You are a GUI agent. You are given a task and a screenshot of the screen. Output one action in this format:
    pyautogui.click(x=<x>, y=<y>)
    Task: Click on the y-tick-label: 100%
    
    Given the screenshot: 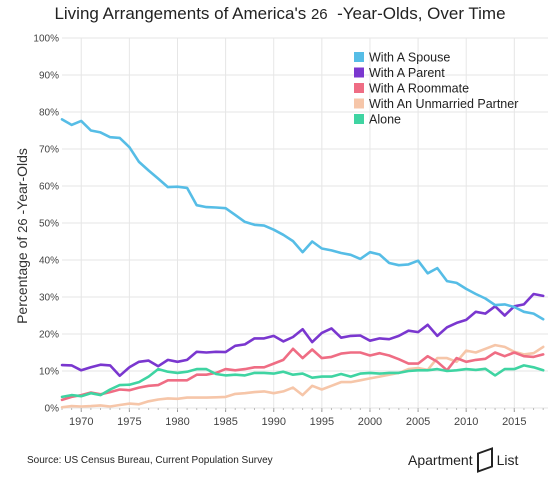 What is the action you would take?
    pyautogui.click(x=46, y=39)
    